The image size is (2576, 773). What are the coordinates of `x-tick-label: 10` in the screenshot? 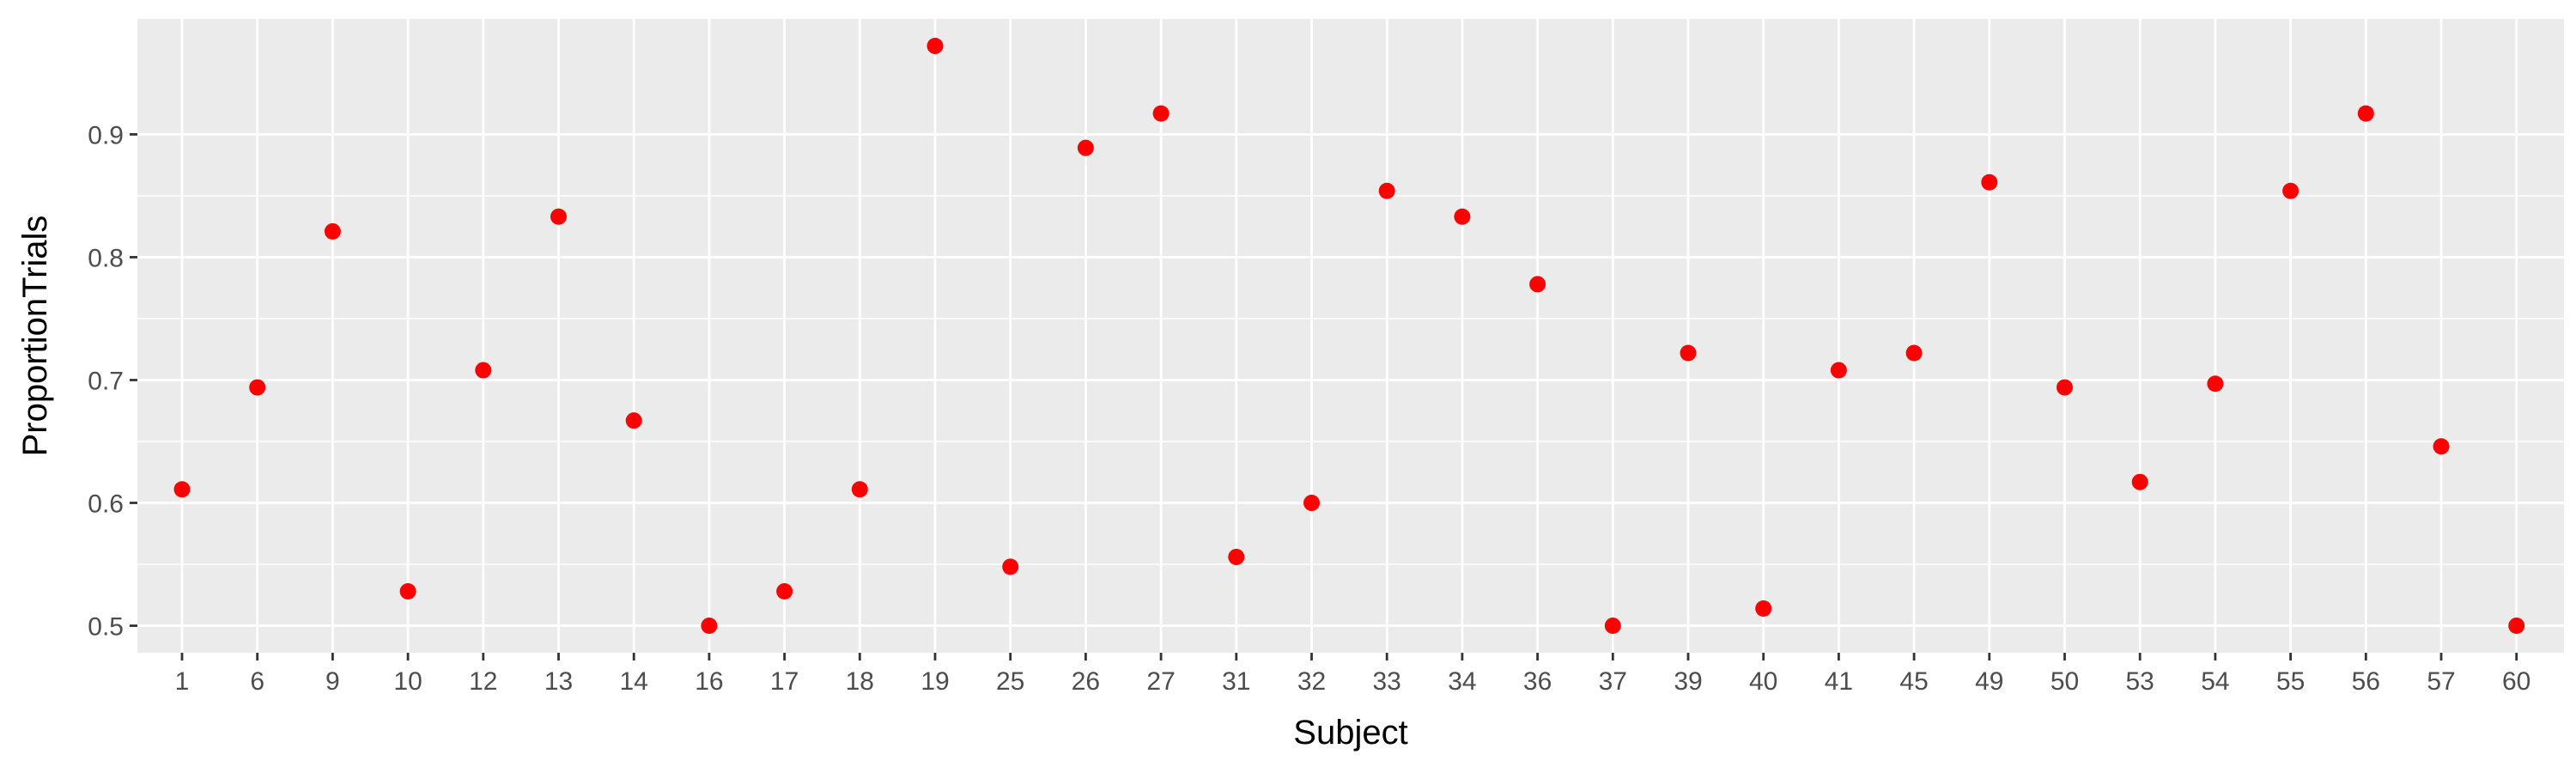 It's located at (408, 681).